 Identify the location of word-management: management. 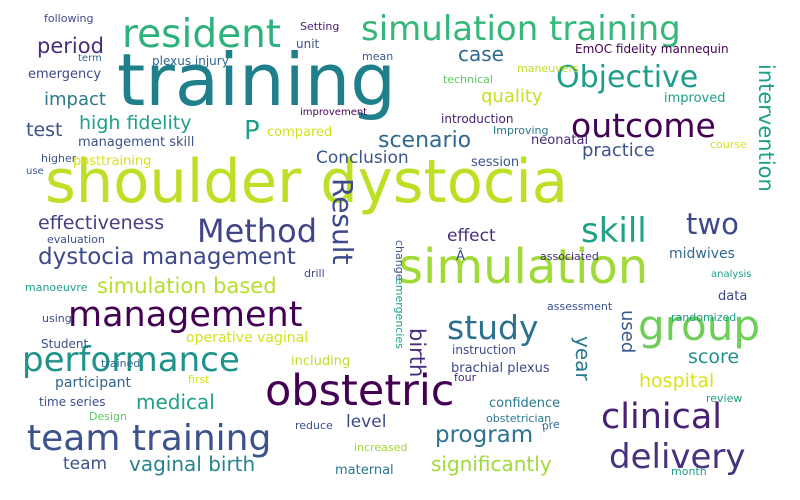
(185, 315).